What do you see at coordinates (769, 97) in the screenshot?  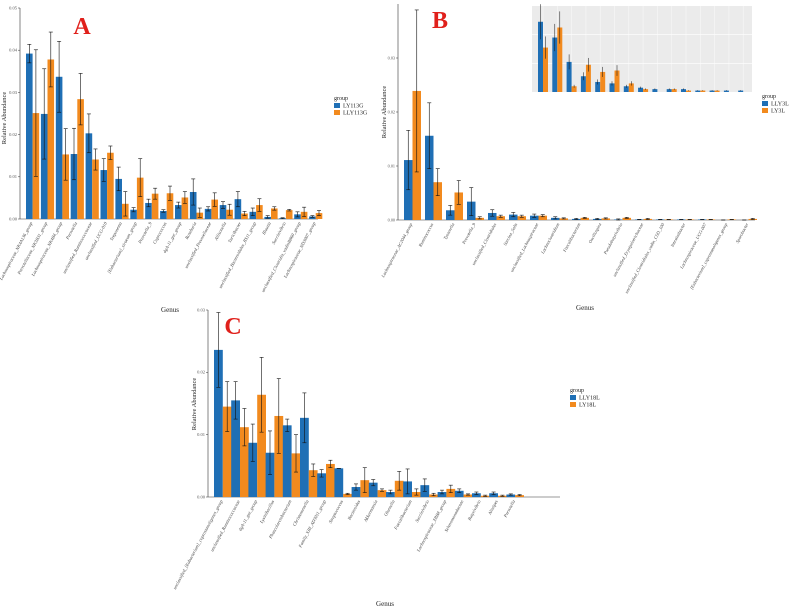 I see `inset-legend-title: group` at bounding box center [769, 97].